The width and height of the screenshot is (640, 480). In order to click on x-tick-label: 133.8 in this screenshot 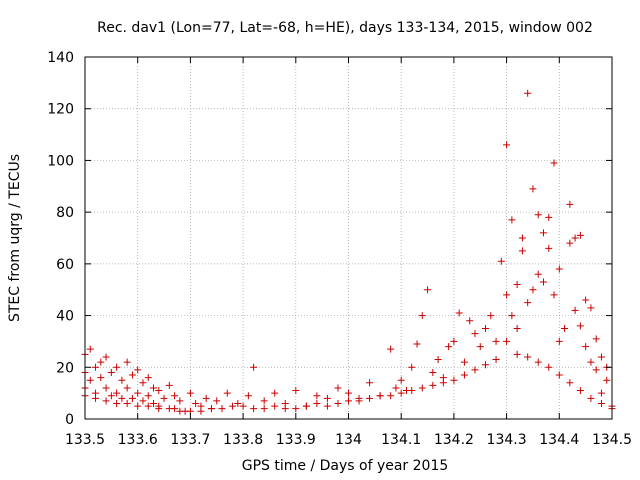, I will do `click(243, 440)`.